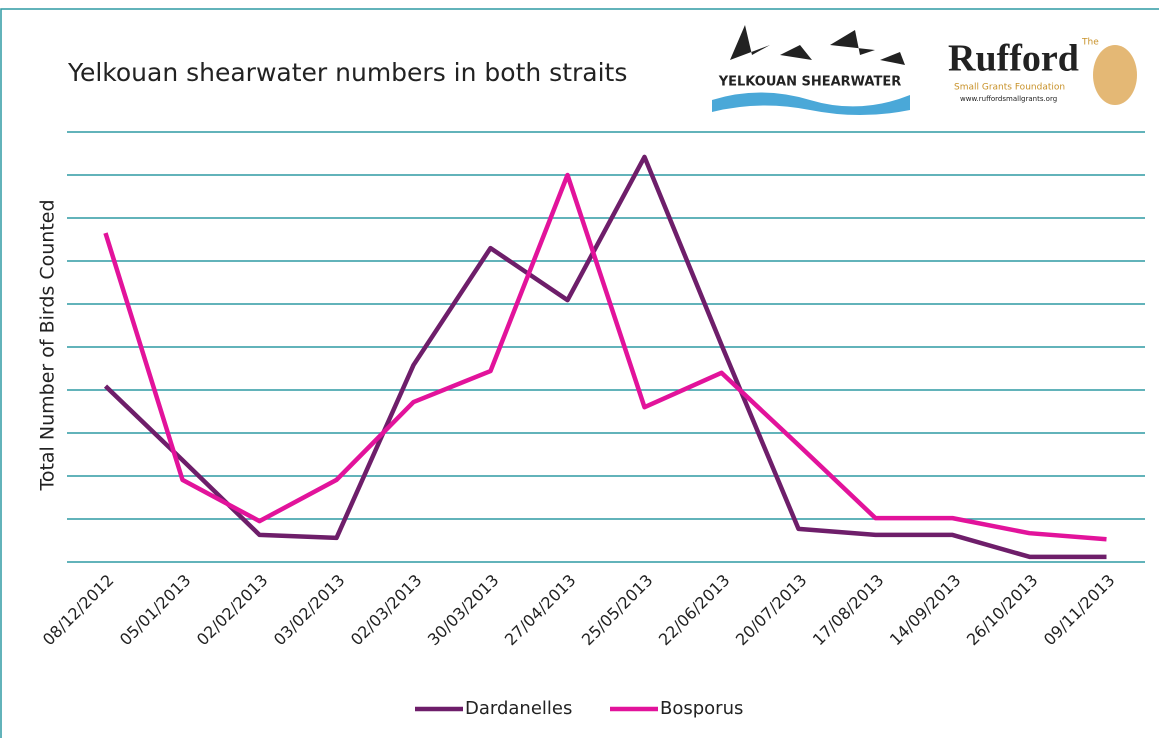  Describe the element at coordinates (540, 610) in the screenshot. I see `x-tick-label: 27/04/2013` at that location.